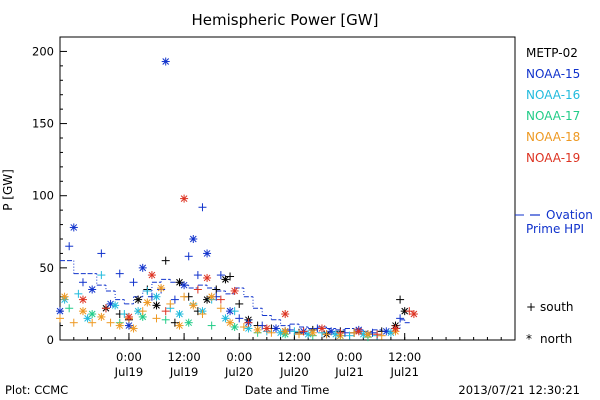  I want to click on legend-entry: NOAA-19, so click(553, 158).